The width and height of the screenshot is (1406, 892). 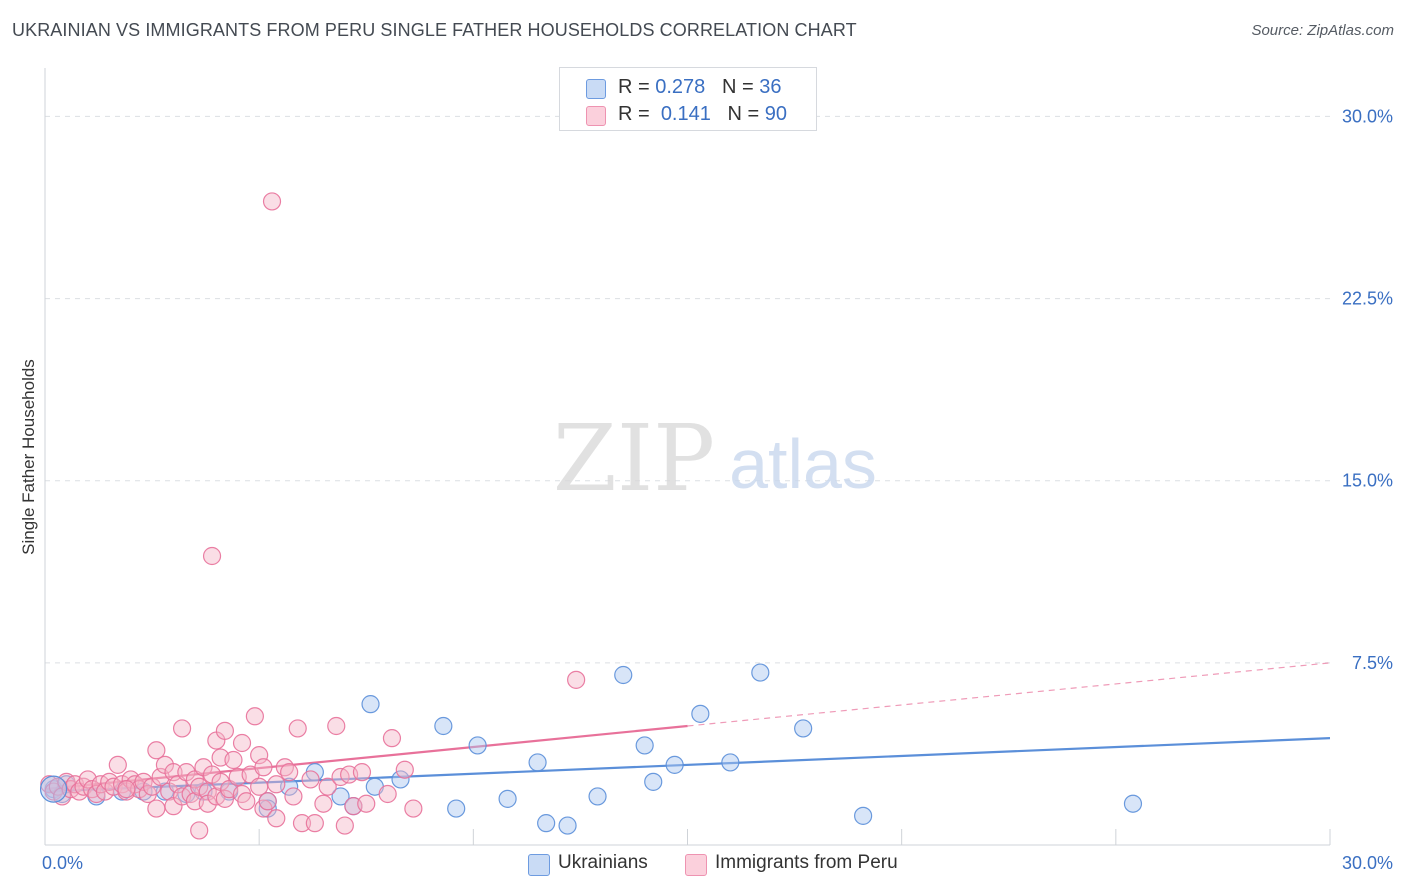 What do you see at coordinates (539, 865) in the screenshot?
I see `bottom-legend-swatch-ukrainians` at bounding box center [539, 865].